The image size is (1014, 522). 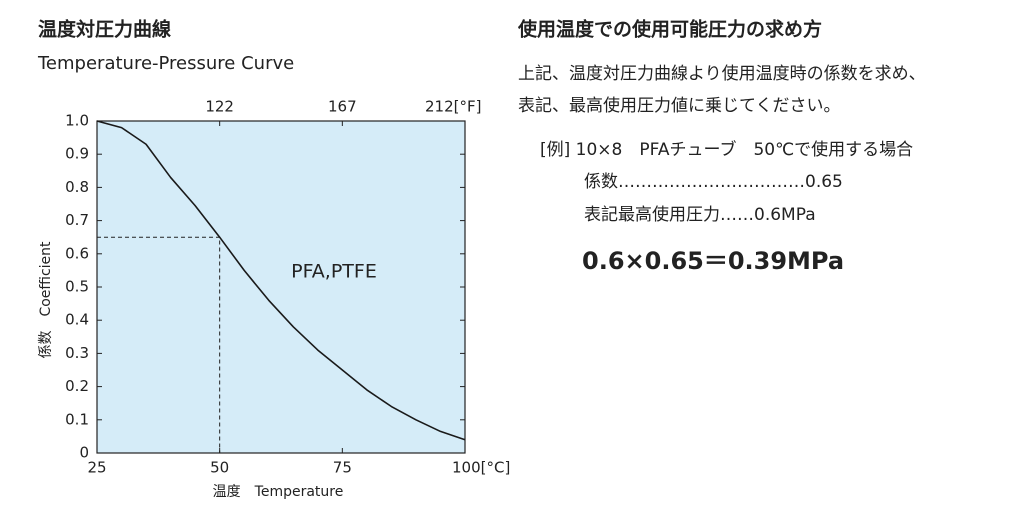 I want to click on doc-heading: 使用温度での使用可能圧力の求め方, so click(x=669, y=29).